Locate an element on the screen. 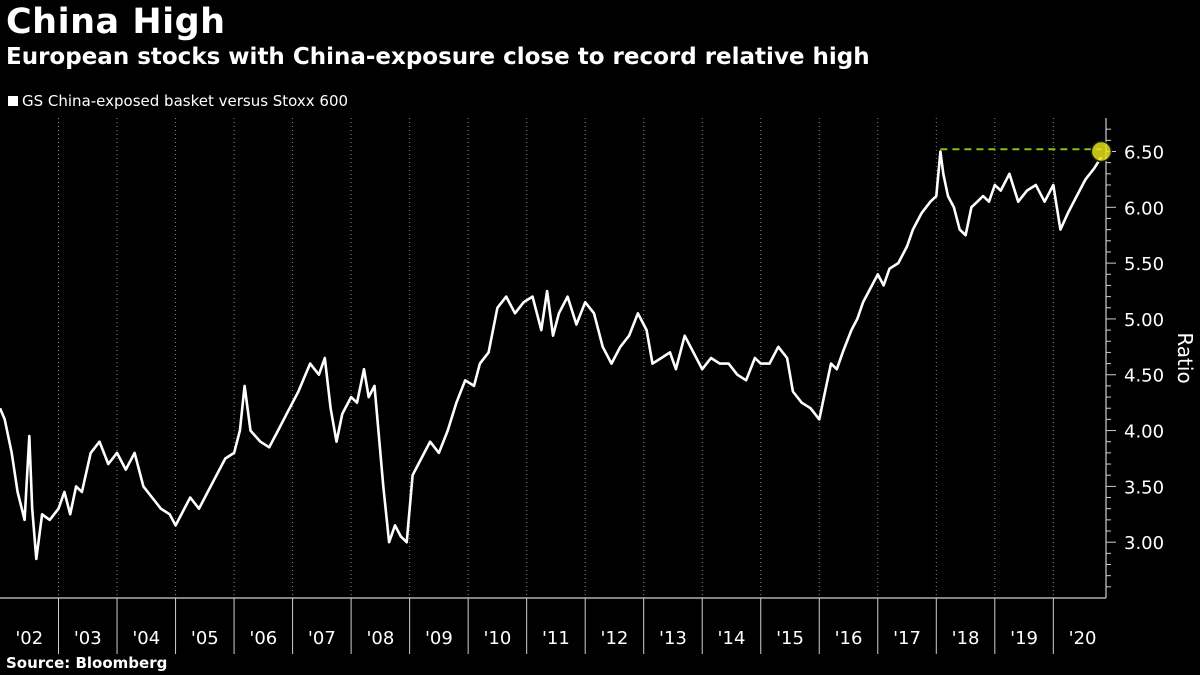 The image size is (1200, 675). x-tick-label: '13 is located at coordinates (673, 638).